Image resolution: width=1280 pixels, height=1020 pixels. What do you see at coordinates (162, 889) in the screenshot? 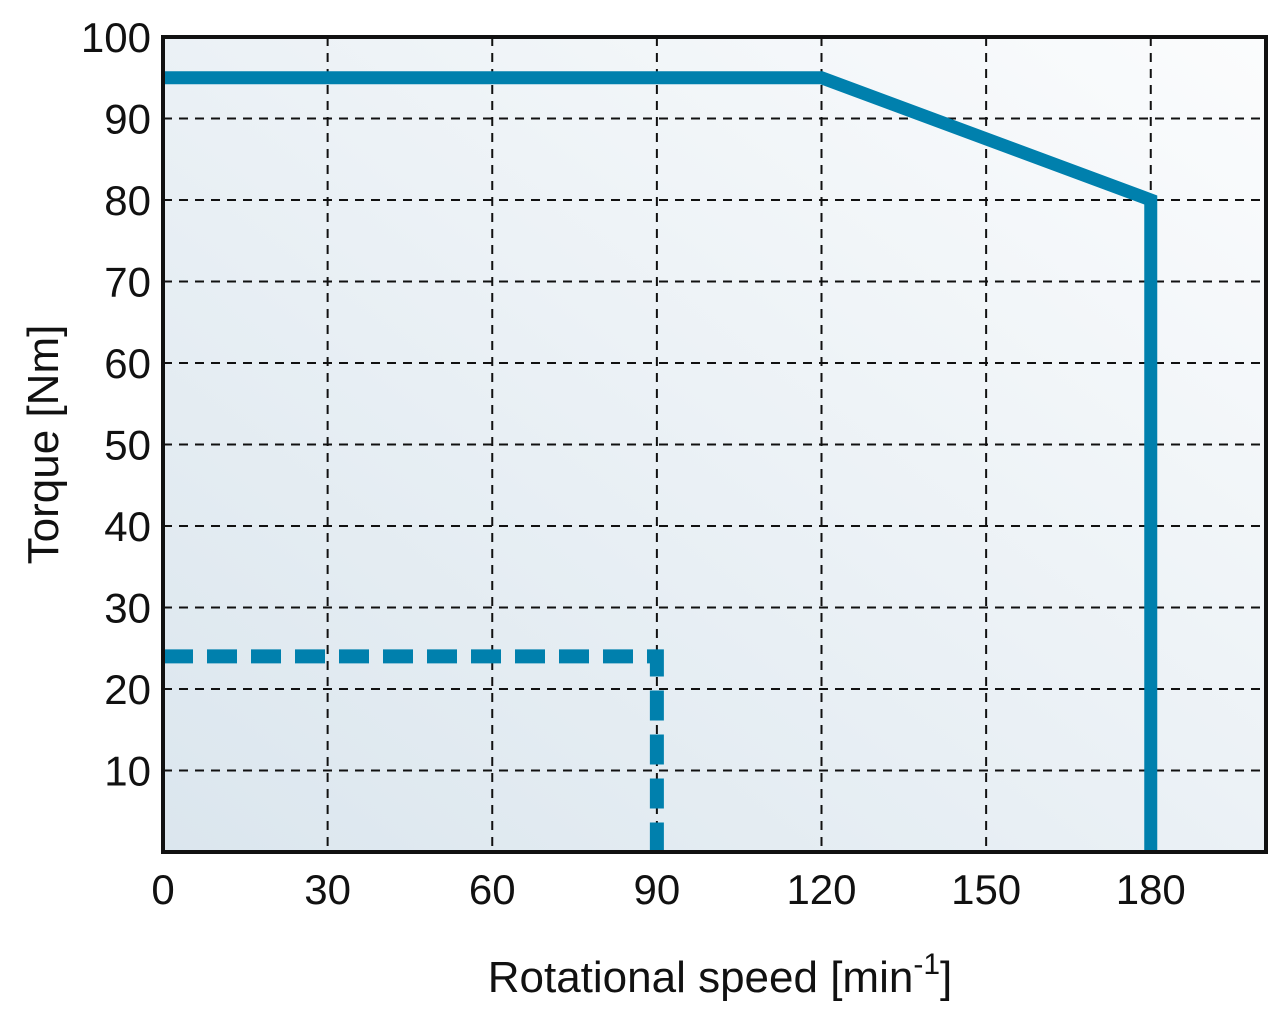
I see `x-tick-label: 0` at bounding box center [162, 889].